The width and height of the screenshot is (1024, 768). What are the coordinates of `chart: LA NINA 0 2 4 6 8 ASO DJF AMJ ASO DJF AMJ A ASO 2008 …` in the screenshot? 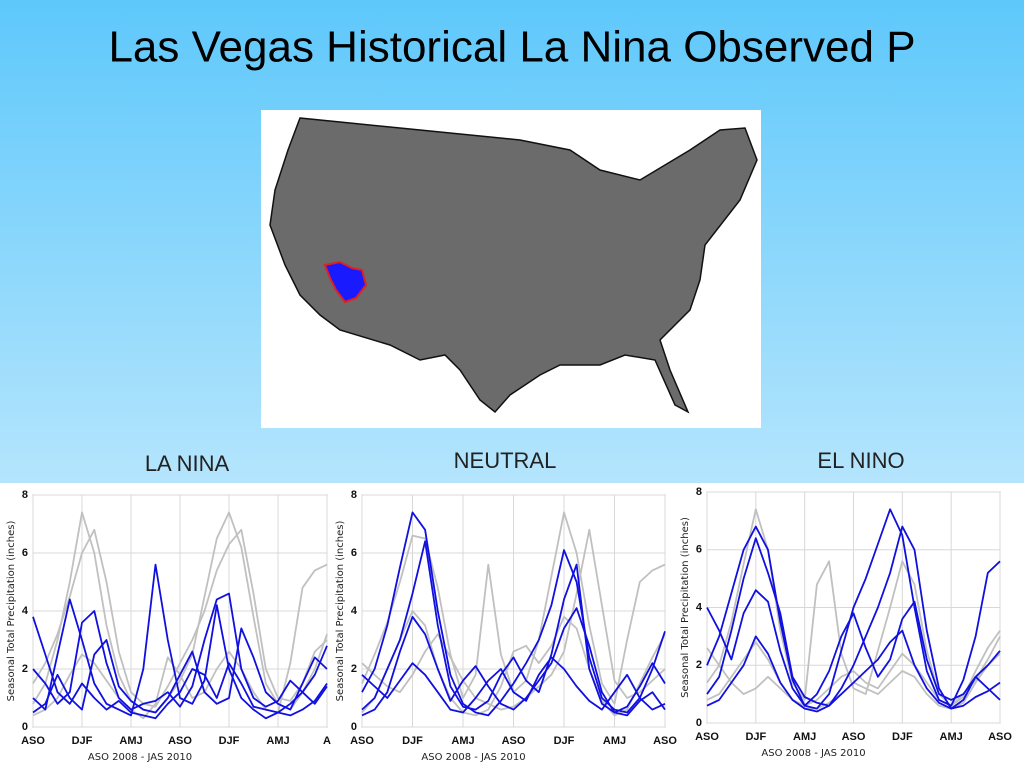 It's located at (168, 607).